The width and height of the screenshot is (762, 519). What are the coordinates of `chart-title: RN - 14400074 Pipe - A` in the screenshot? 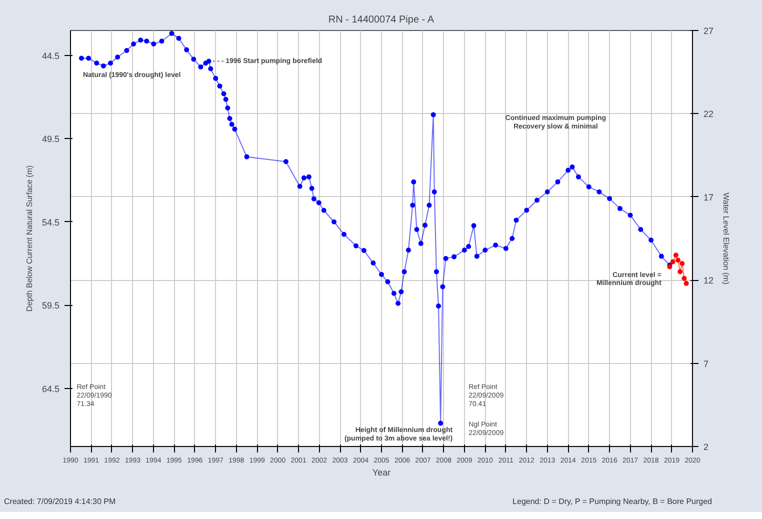 It's located at (381, 20).